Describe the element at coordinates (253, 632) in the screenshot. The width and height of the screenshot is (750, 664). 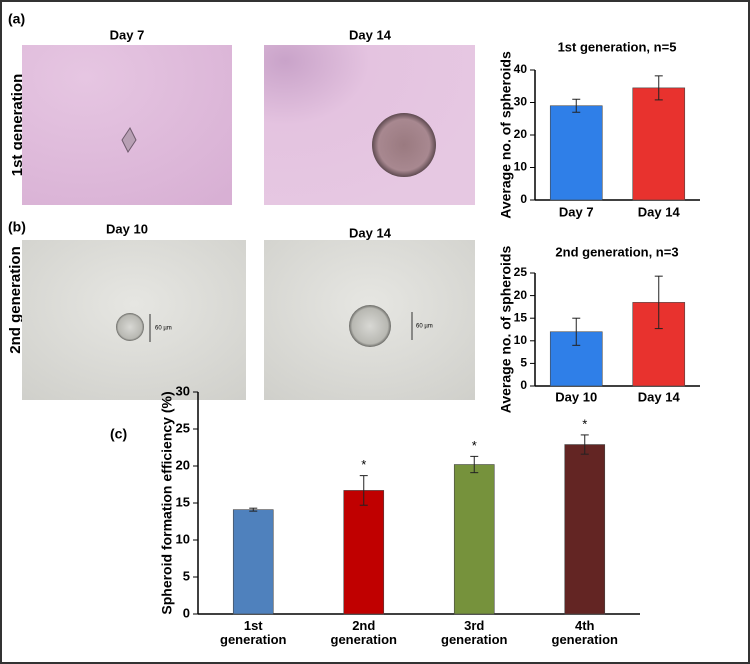
I see `x-tick-label: 1st generation` at that location.